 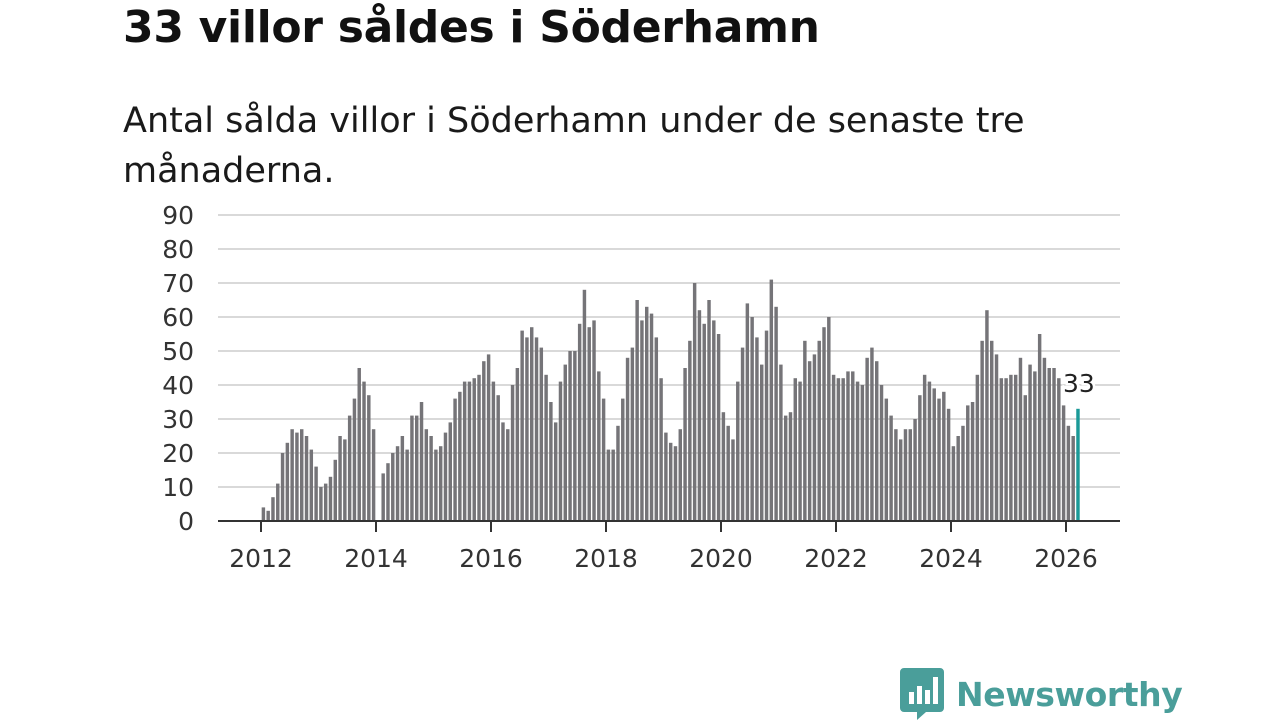 What do you see at coordinates (186, 521) in the screenshot?
I see `y-tick-label: 0` at bounding box center [186, 521].